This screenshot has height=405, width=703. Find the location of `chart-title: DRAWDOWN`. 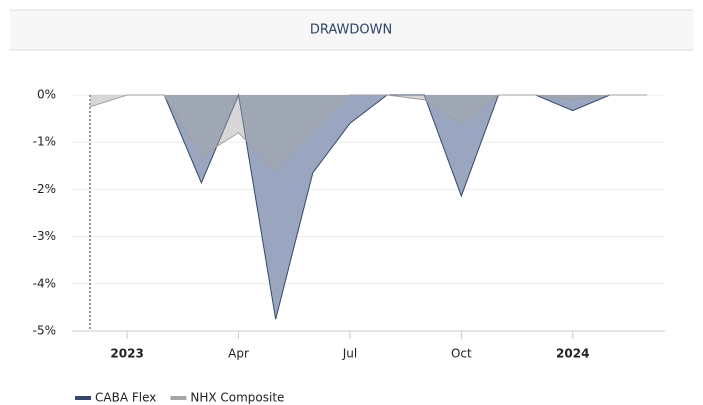

chart-title: DRAWDOWN is located at coordinates (351, 30).